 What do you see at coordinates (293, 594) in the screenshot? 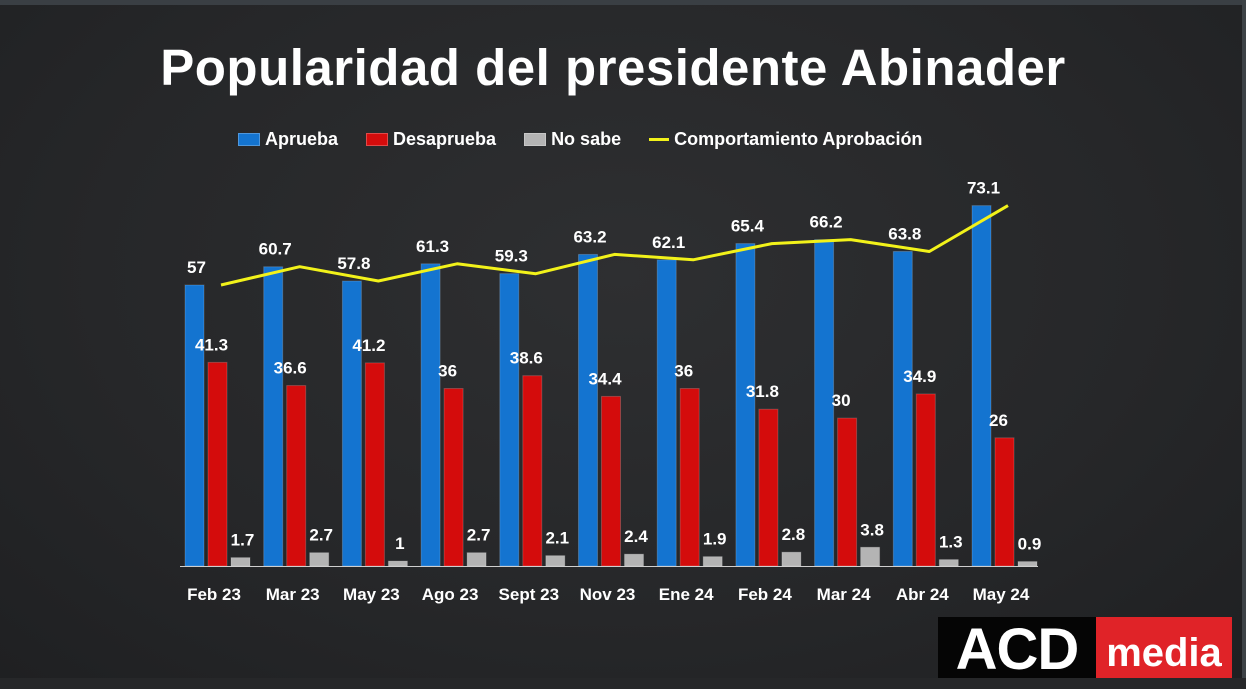
I see `x-tick-label: Mar 23` at bounding box center [293, 594].